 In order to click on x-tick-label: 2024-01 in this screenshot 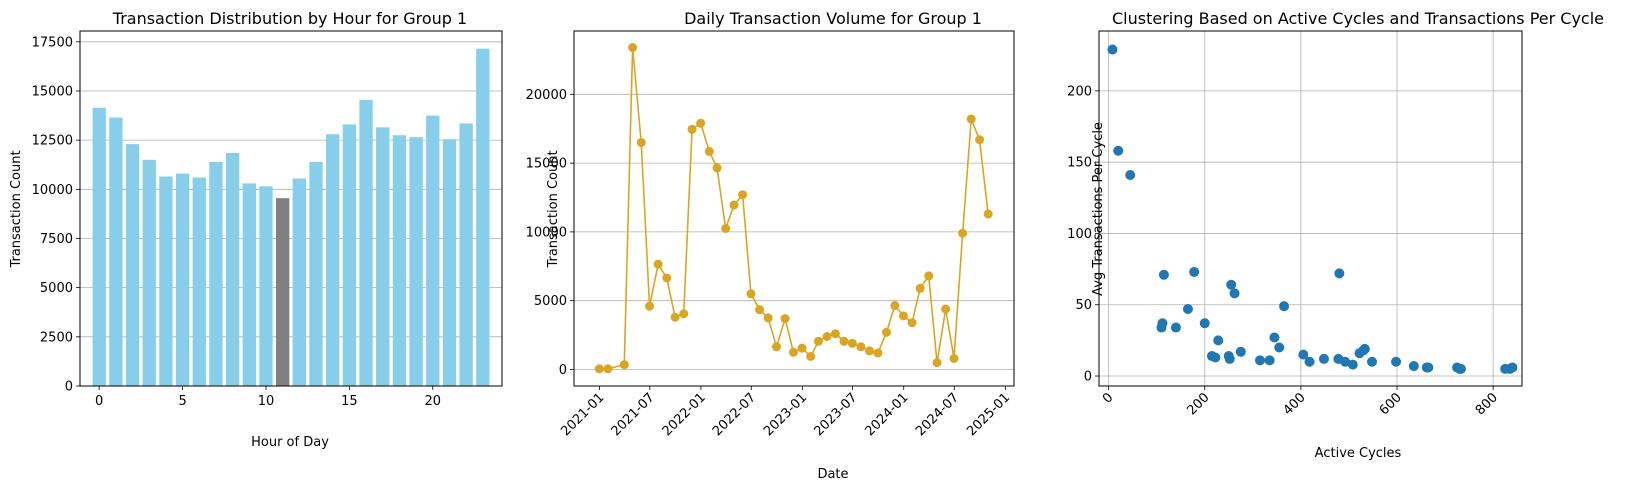, I will do `click(887, 414)`.